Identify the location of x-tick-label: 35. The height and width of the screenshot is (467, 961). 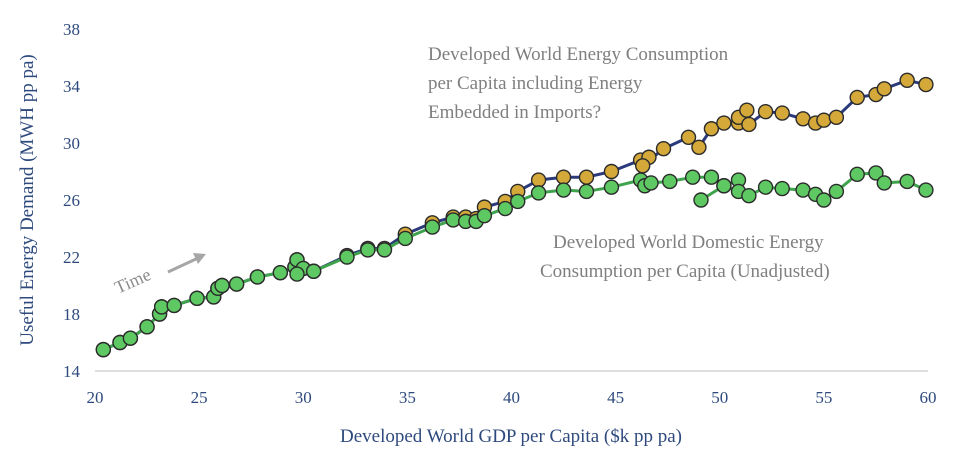
(407, 397).